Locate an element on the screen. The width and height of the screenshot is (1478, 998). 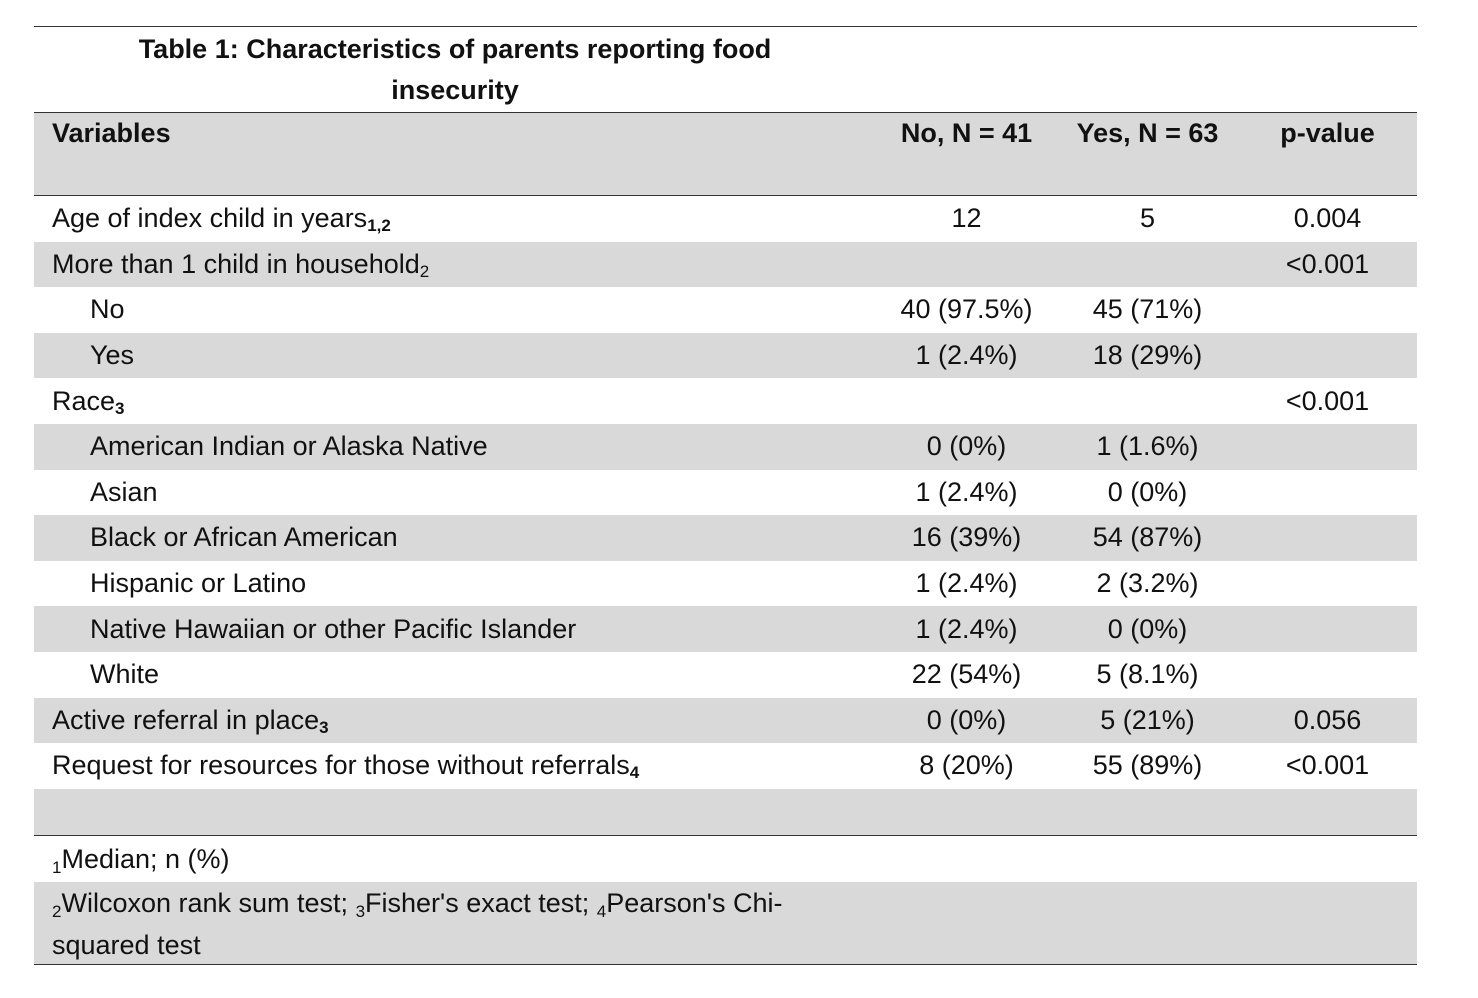
row-variable-label: Black or African American is located at coordinates (244, 537).